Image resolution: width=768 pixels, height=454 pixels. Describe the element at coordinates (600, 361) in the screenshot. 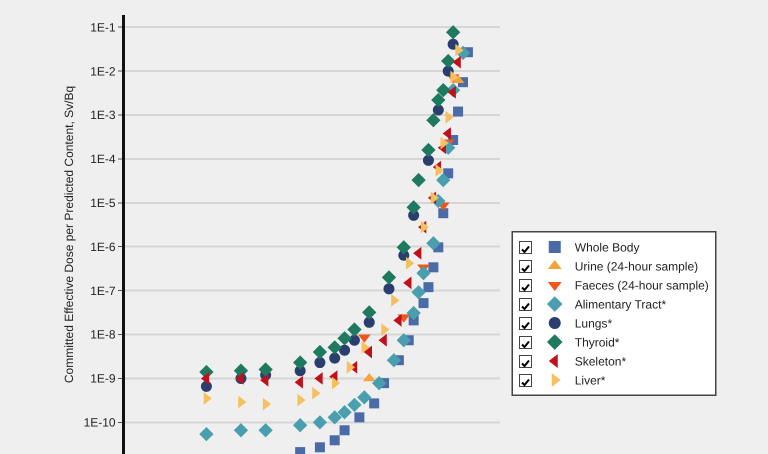

I see `legend-label: Skeleton*` at that location.